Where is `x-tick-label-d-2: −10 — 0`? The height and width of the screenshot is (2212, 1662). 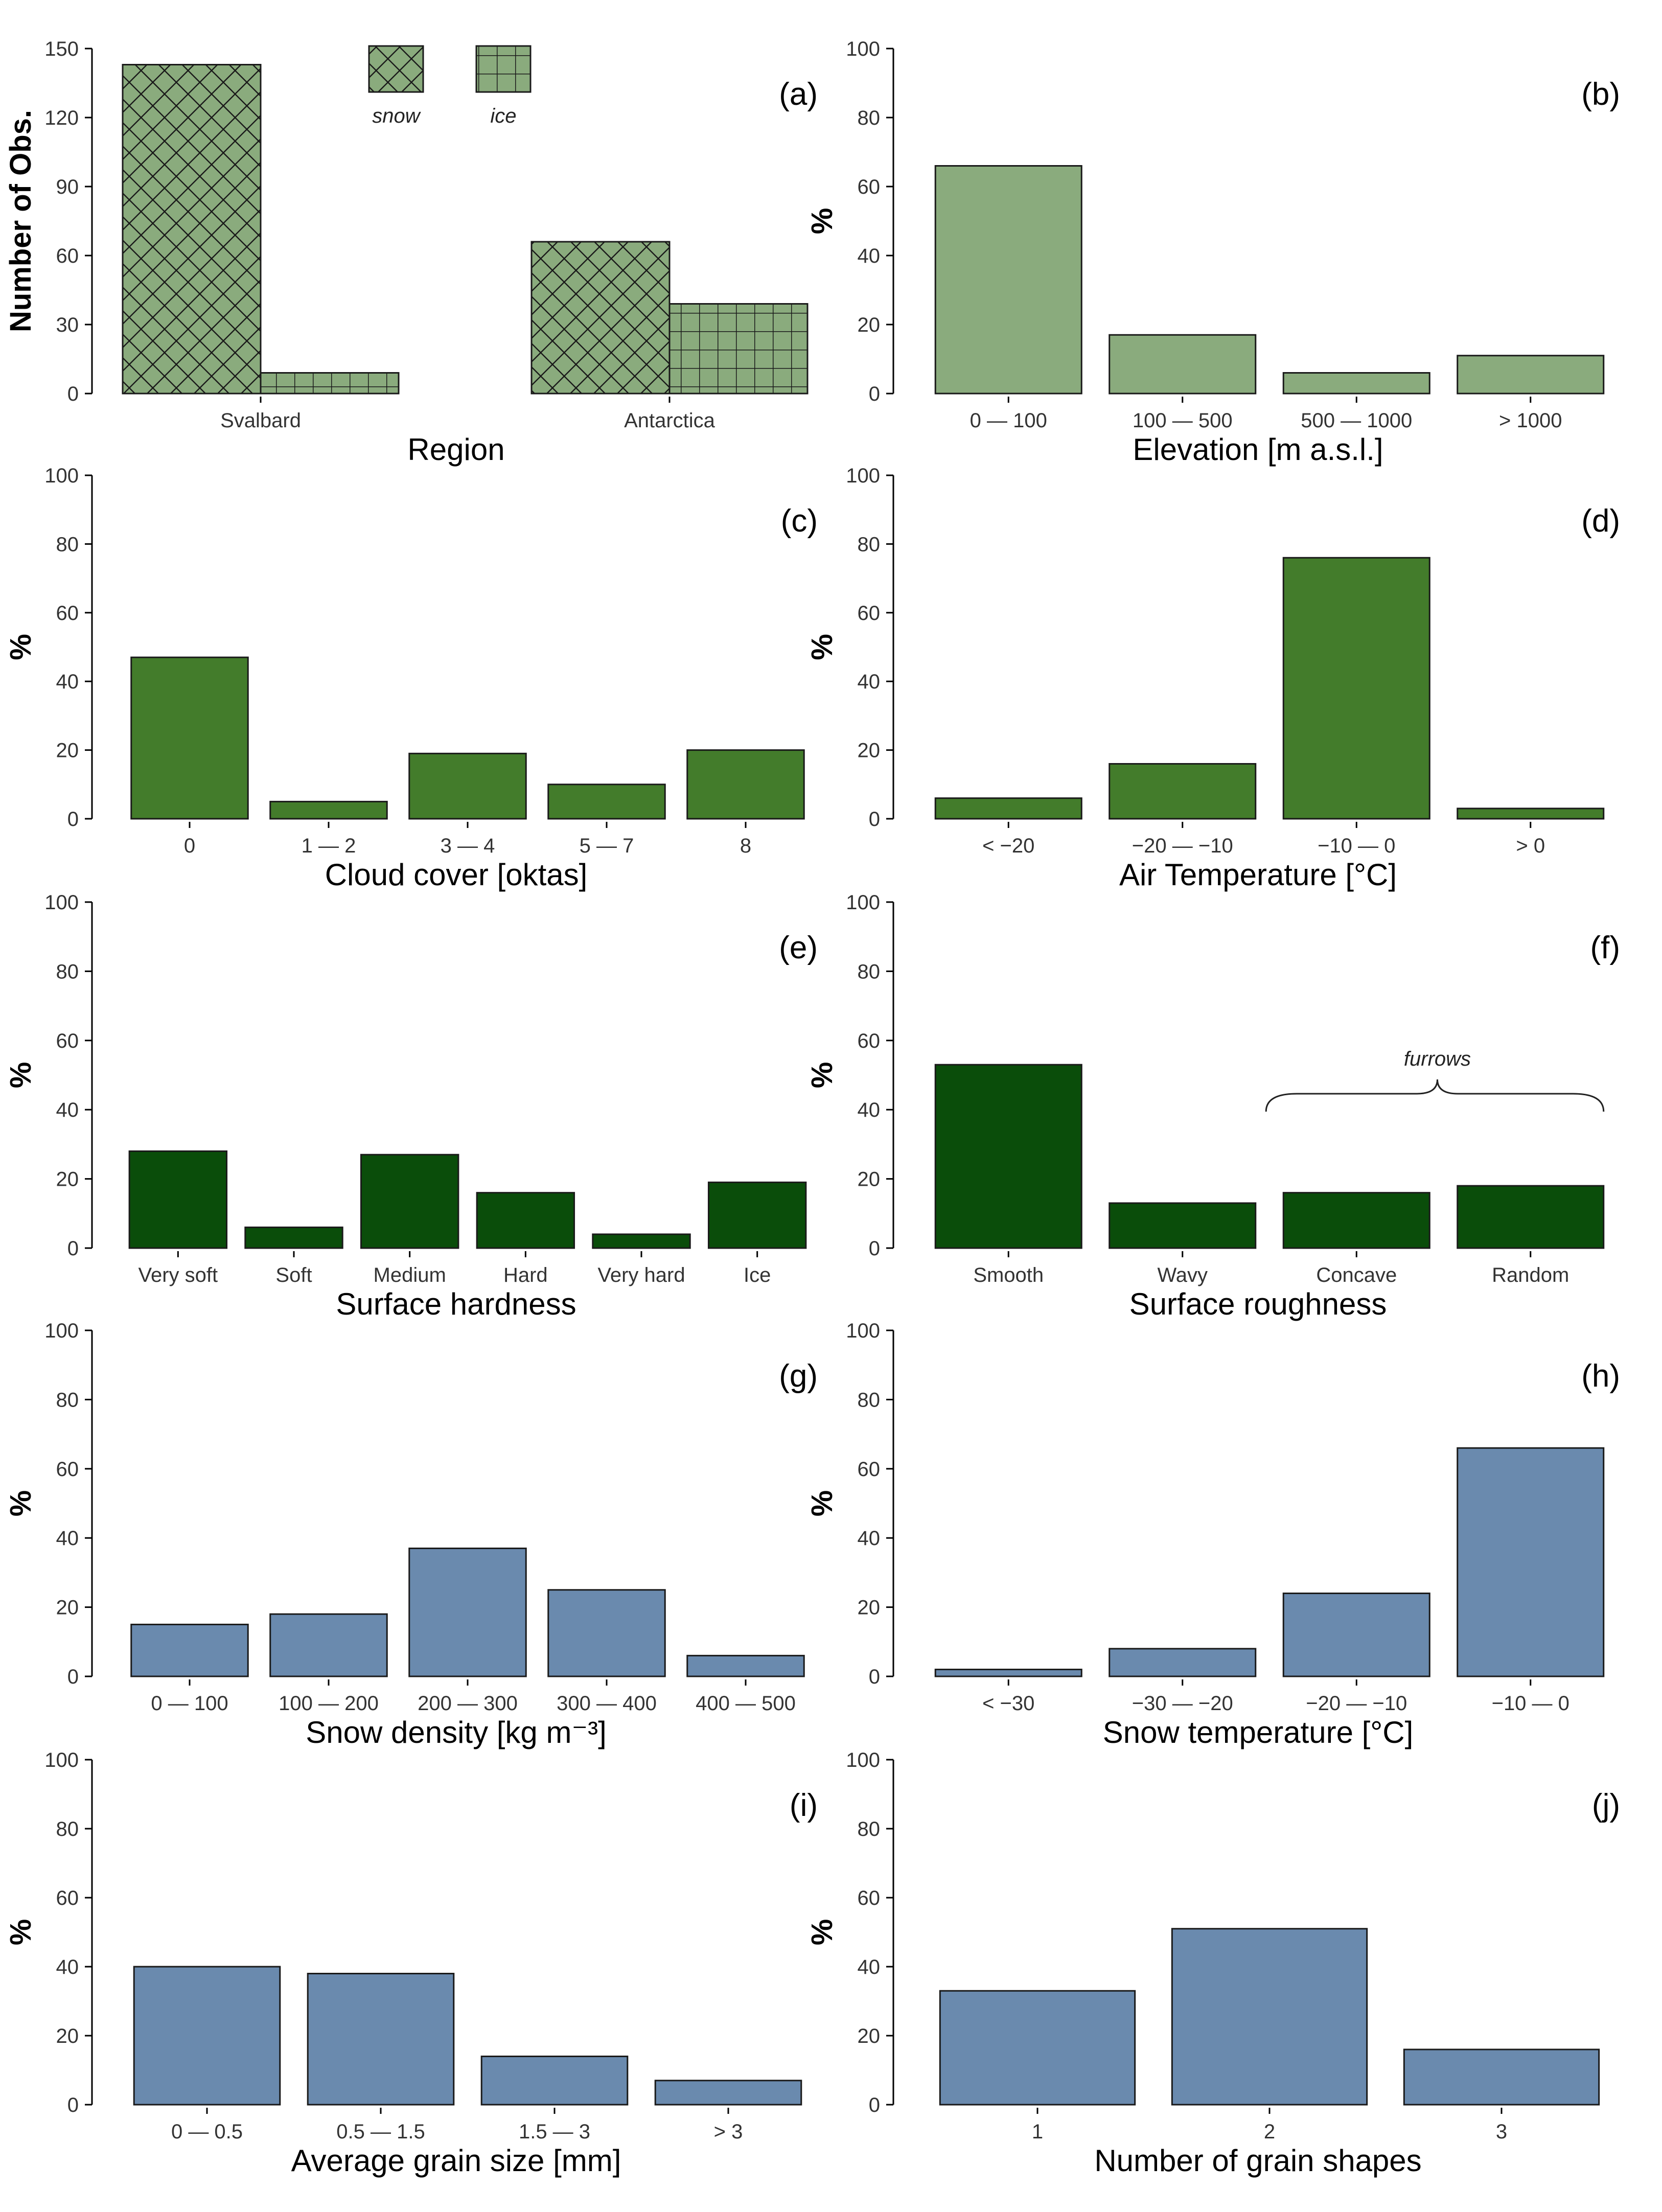
x-tick-label-d-2: −10 — 0 is located at coordinates (1356, 846).